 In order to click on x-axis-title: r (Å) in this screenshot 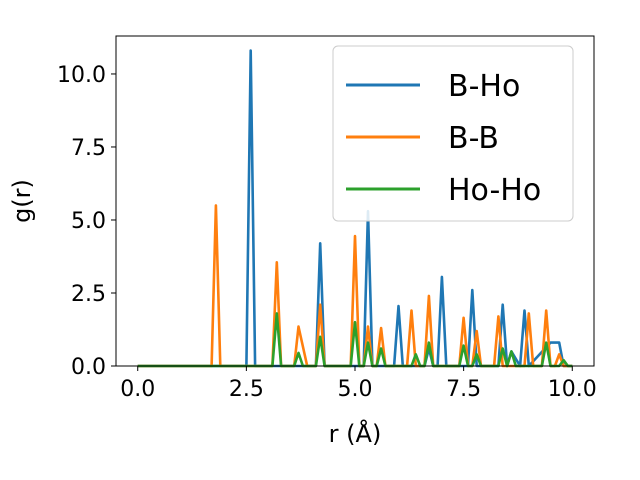, I will do `click(355, 433)`.